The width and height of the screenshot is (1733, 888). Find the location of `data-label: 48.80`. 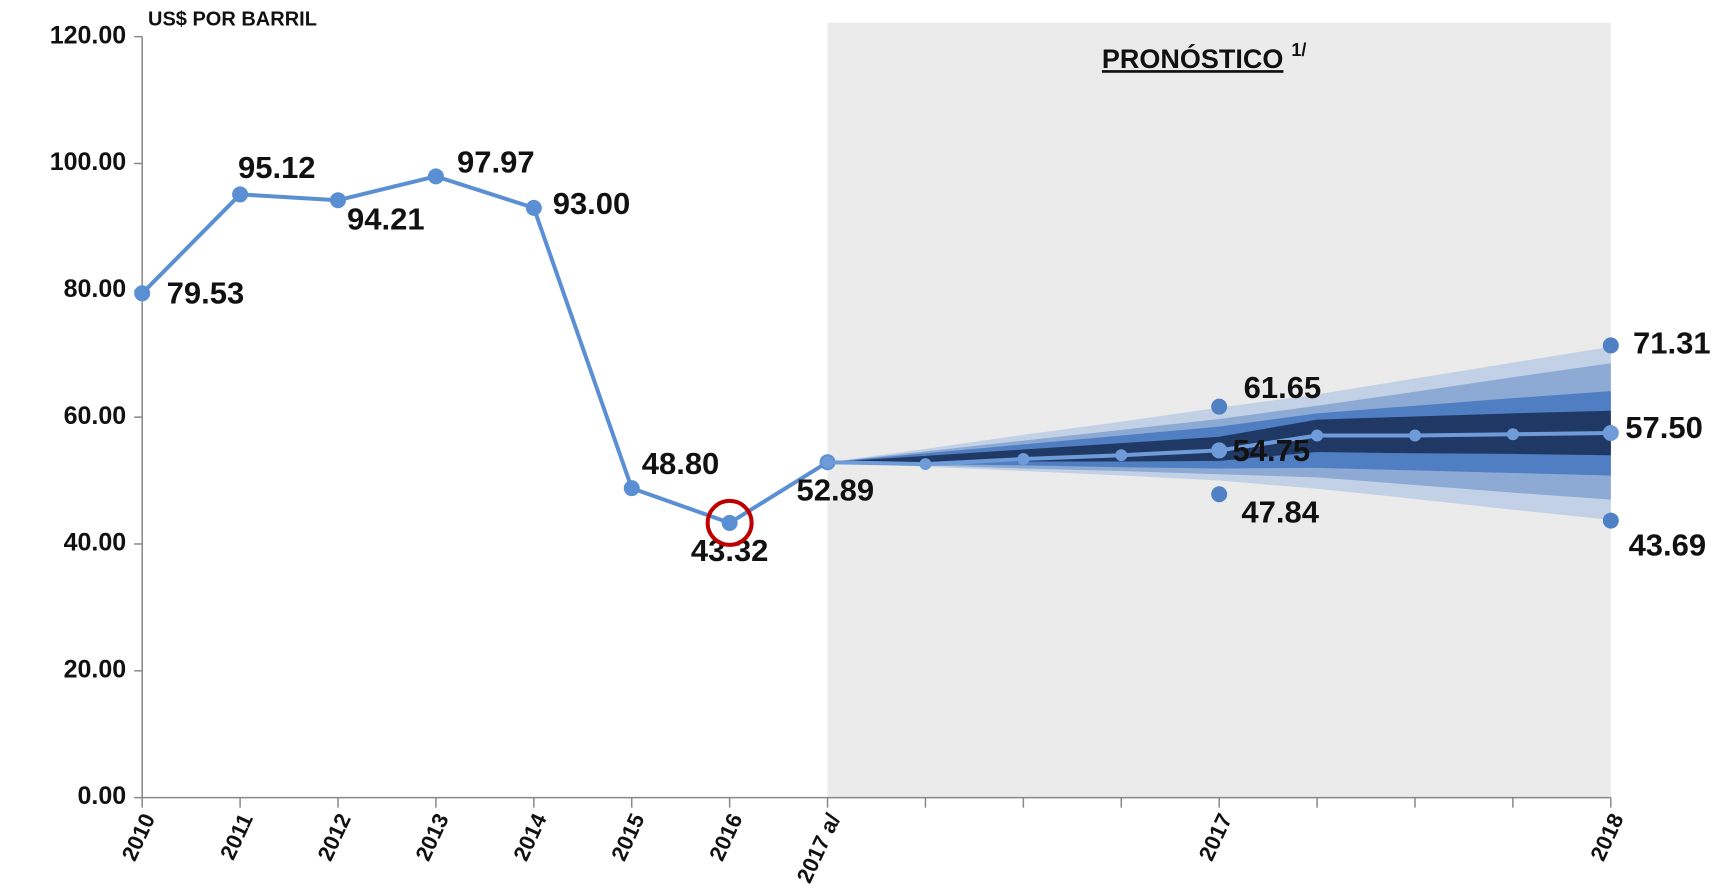

data-label: 48.80 is located at coordinates (681, 463).